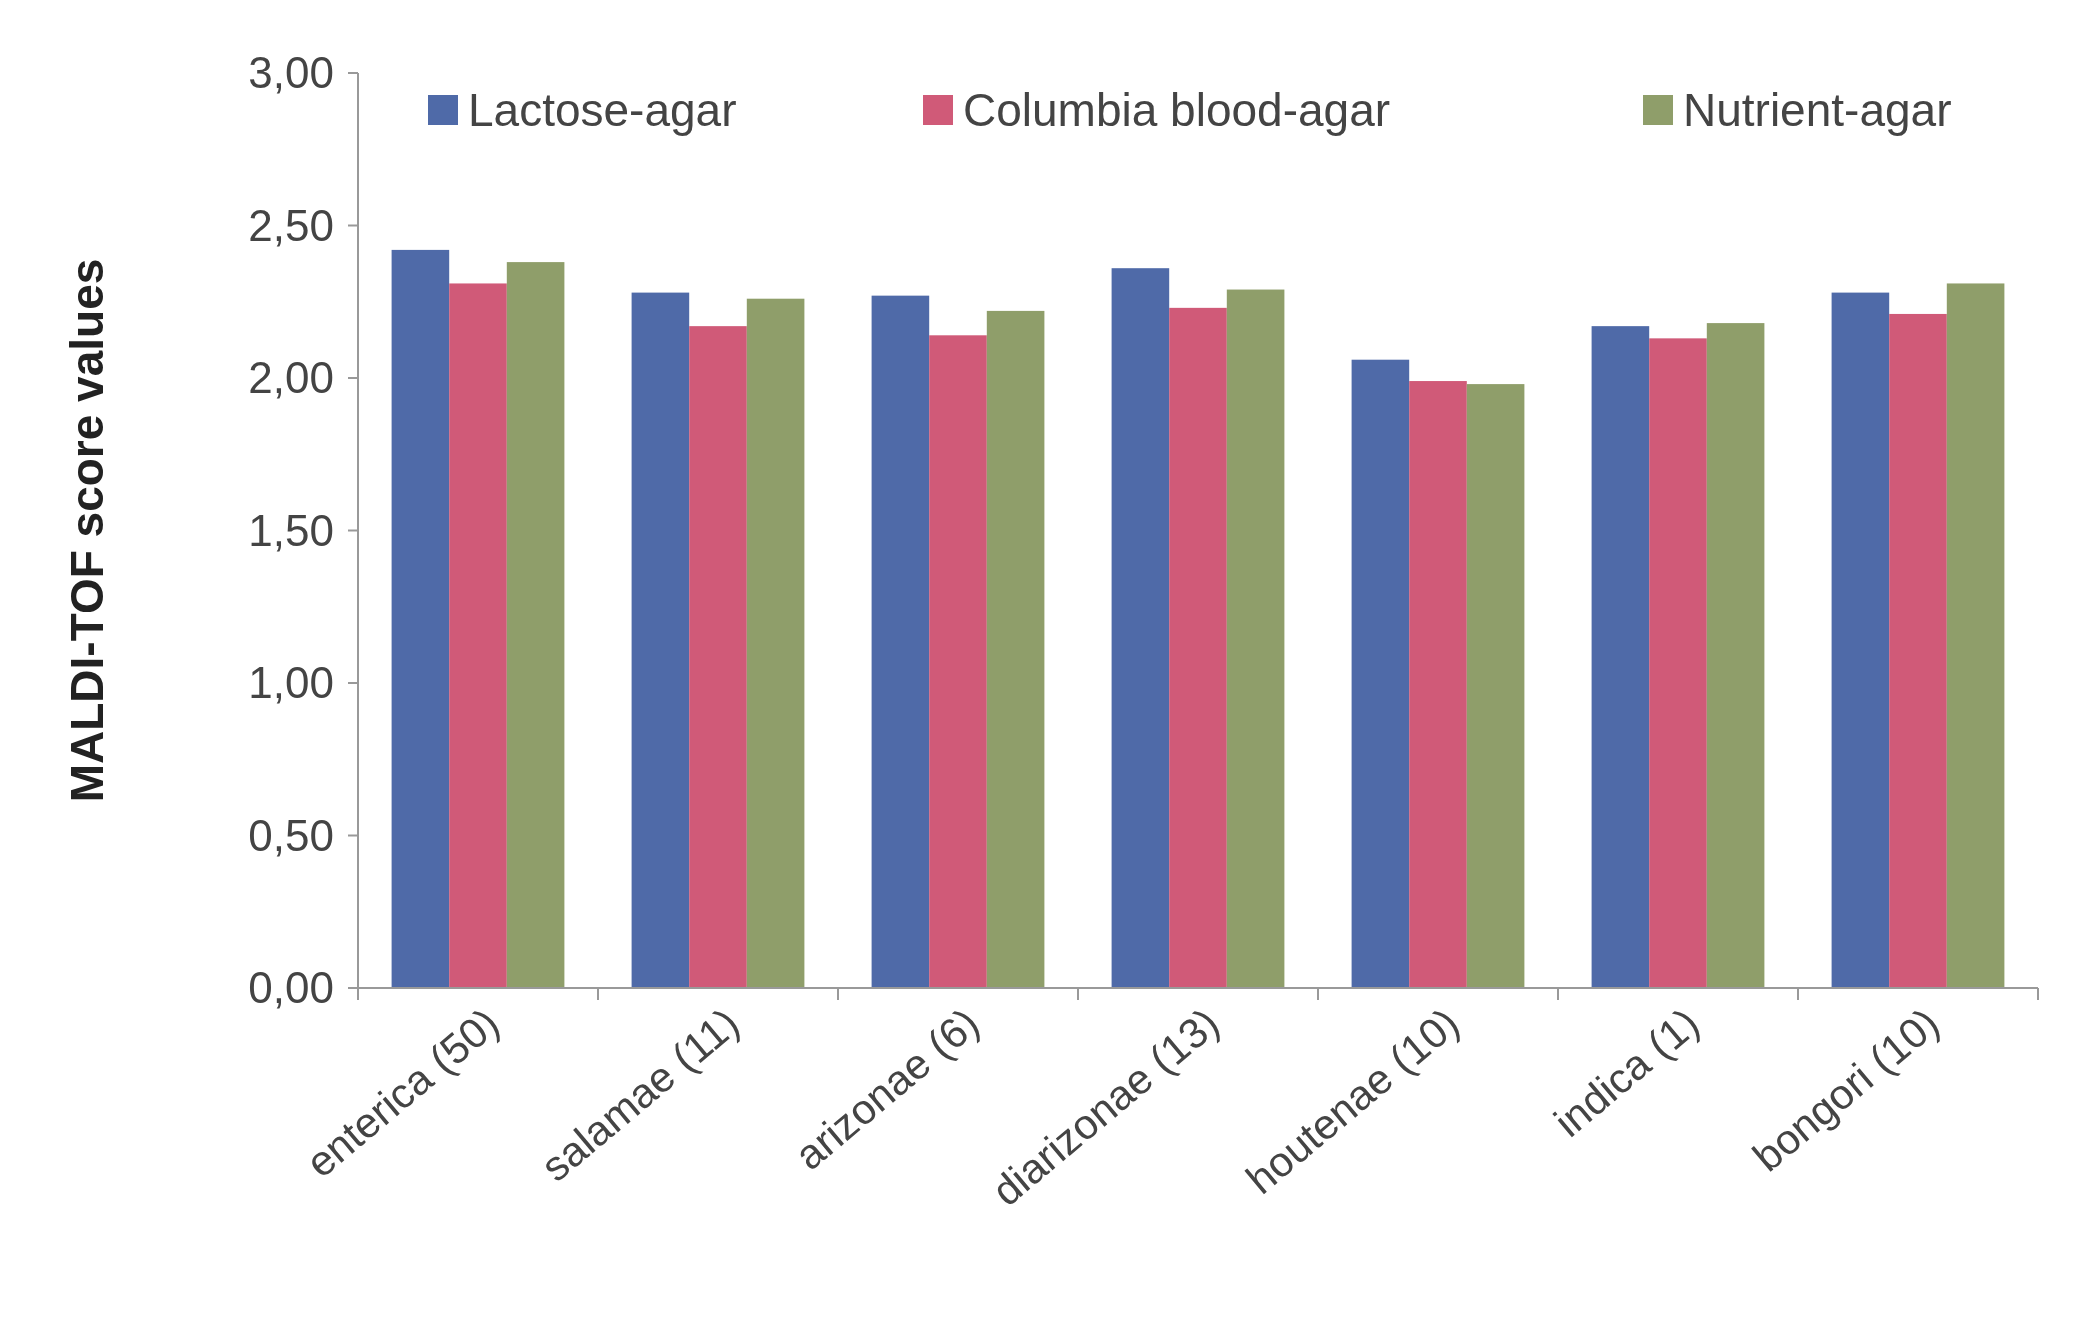  Describe the element at coordinates (87, 530) in the screenshot. I see `y-axis-title: MALDI-TOF score values` at that location.